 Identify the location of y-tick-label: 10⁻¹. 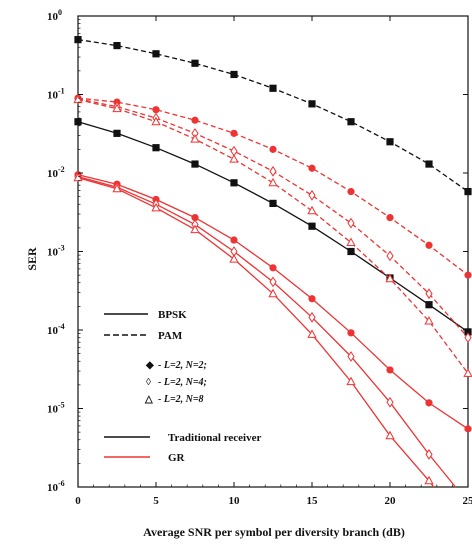
(56, 94).